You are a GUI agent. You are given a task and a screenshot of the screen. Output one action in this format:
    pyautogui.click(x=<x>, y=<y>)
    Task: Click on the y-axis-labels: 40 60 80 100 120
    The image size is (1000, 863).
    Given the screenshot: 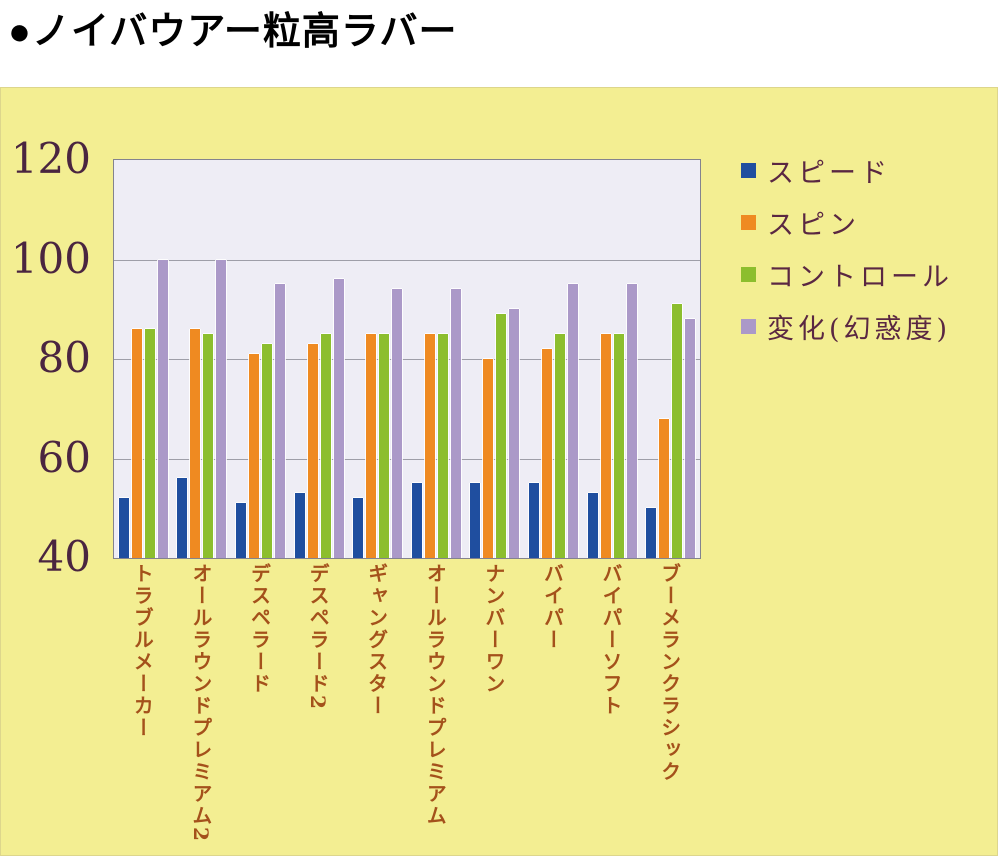 What is the action you would take?
    pyautogui.click(x=48, y=358)
    